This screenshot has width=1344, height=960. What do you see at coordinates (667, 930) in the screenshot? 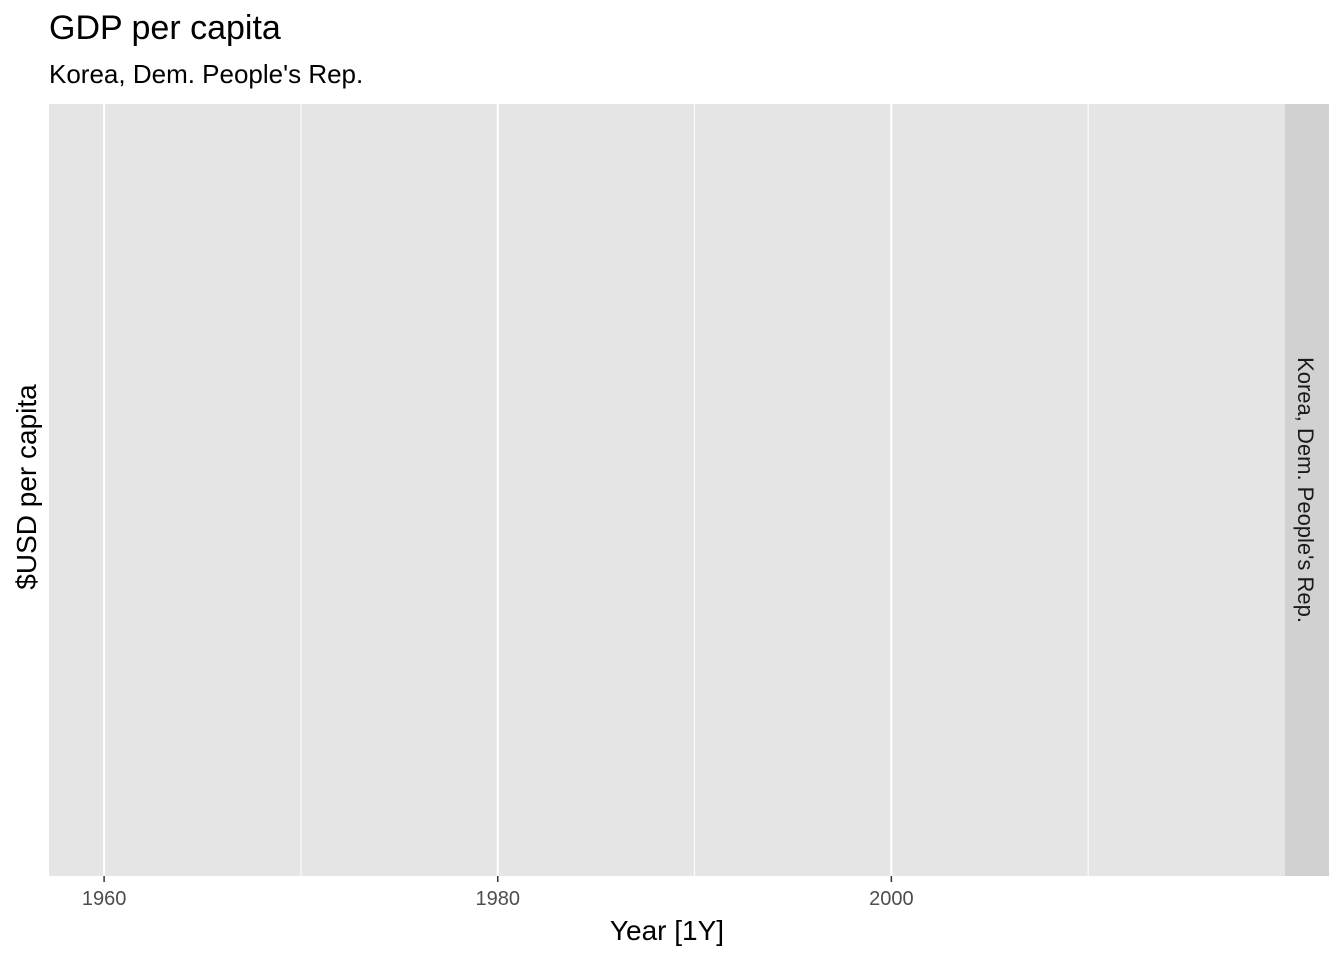
I see `x-axis-title: Year [1Y]` at bounding box center [667, 930].